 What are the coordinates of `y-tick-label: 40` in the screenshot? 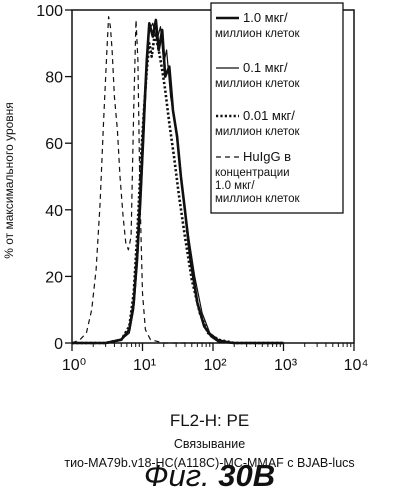 It's located at (54, 211).